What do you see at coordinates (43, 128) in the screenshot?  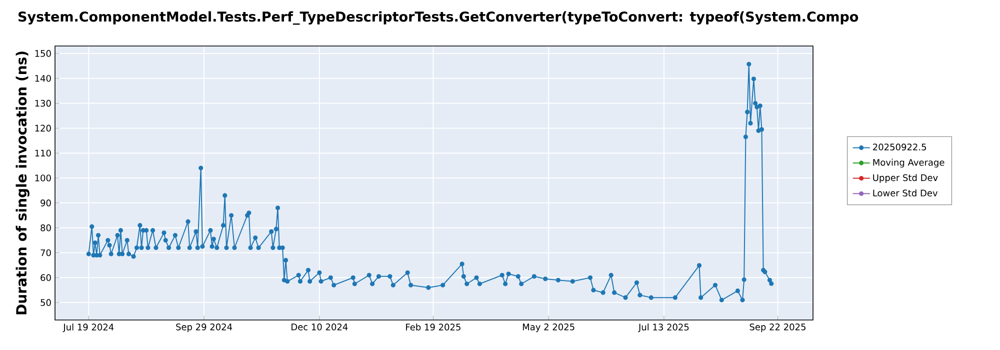 I see `y-tick-label: 120` at bounding box center [43, 128].